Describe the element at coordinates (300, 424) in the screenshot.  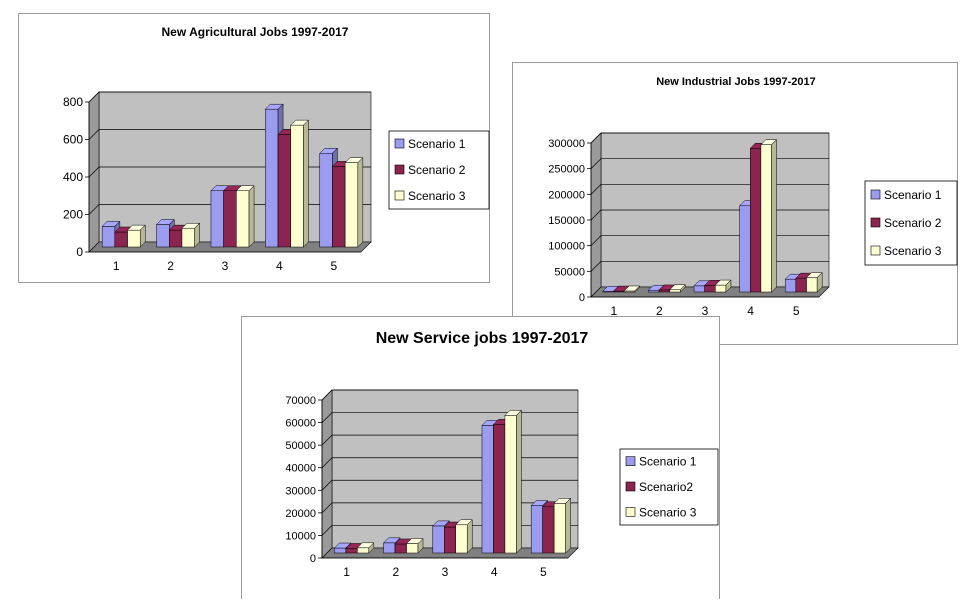
I see `y-tick-label: 60000` at that location.